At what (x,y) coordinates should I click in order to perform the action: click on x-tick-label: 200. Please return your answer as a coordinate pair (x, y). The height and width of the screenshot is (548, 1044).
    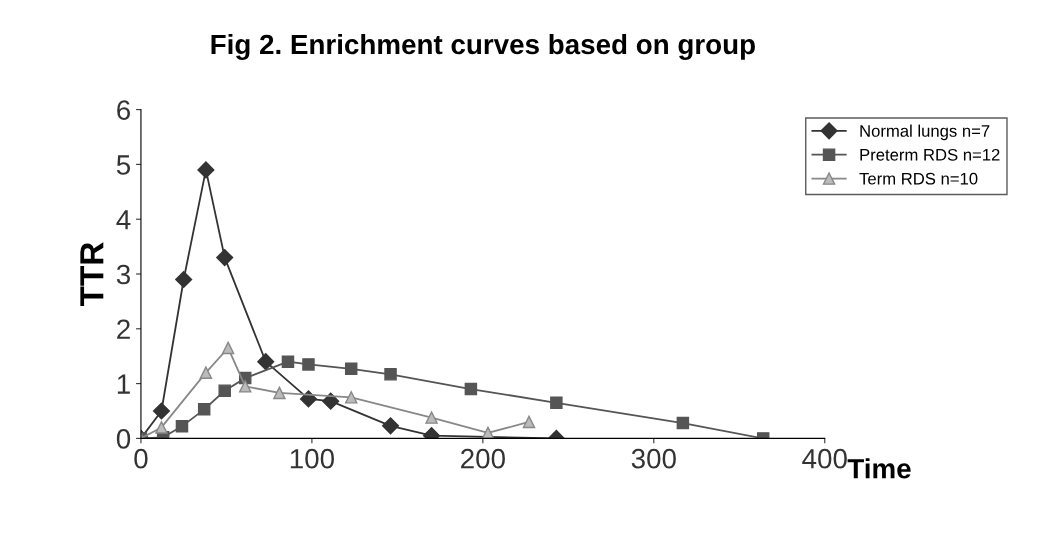
    Looking at the image, I should click on (483, 458).